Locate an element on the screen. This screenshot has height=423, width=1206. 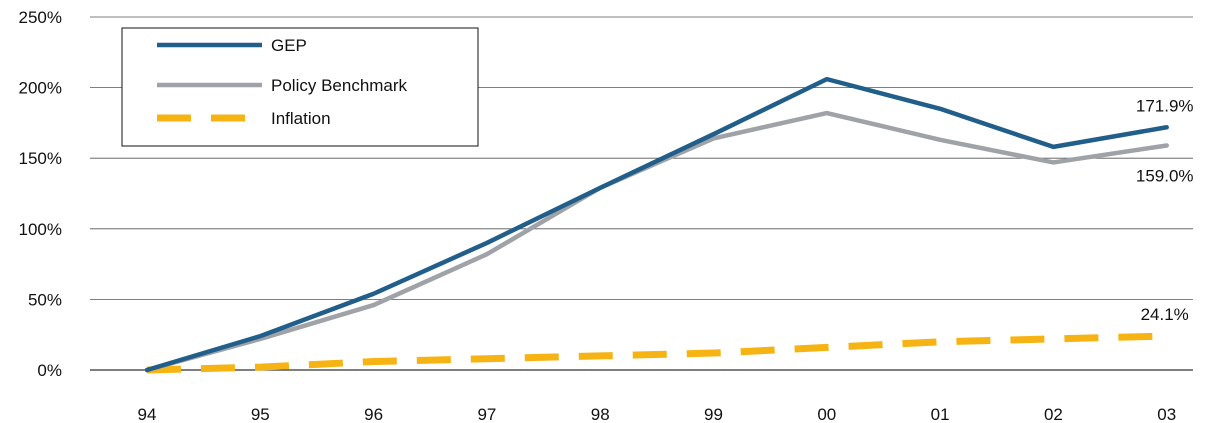
y-tick-labels: 0% 50% 100% 150% 200% 250% is located at coordinates (40, 194).